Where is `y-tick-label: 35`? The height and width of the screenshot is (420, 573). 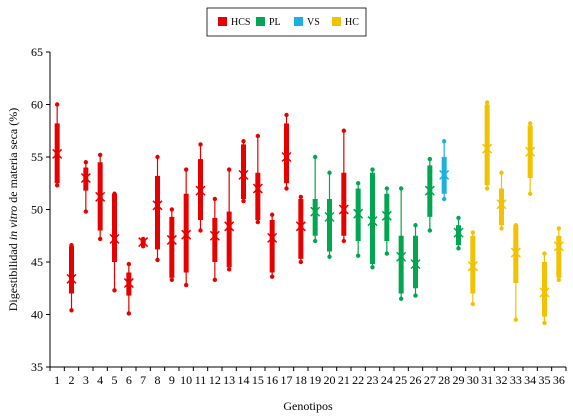
y-tick-label: 35 is located at coordinates (37, 367).